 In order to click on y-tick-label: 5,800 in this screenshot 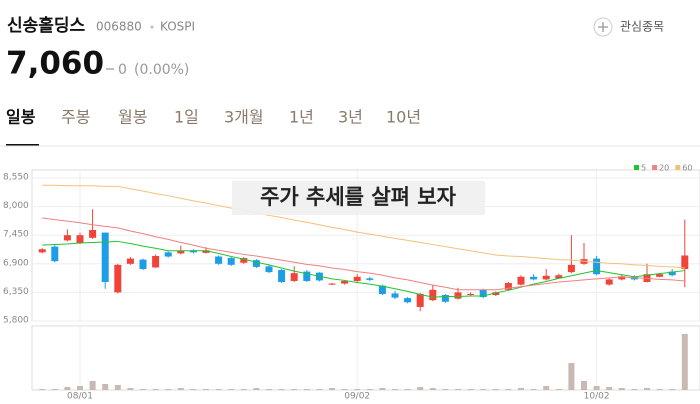, I will do `click(16, 321)`.